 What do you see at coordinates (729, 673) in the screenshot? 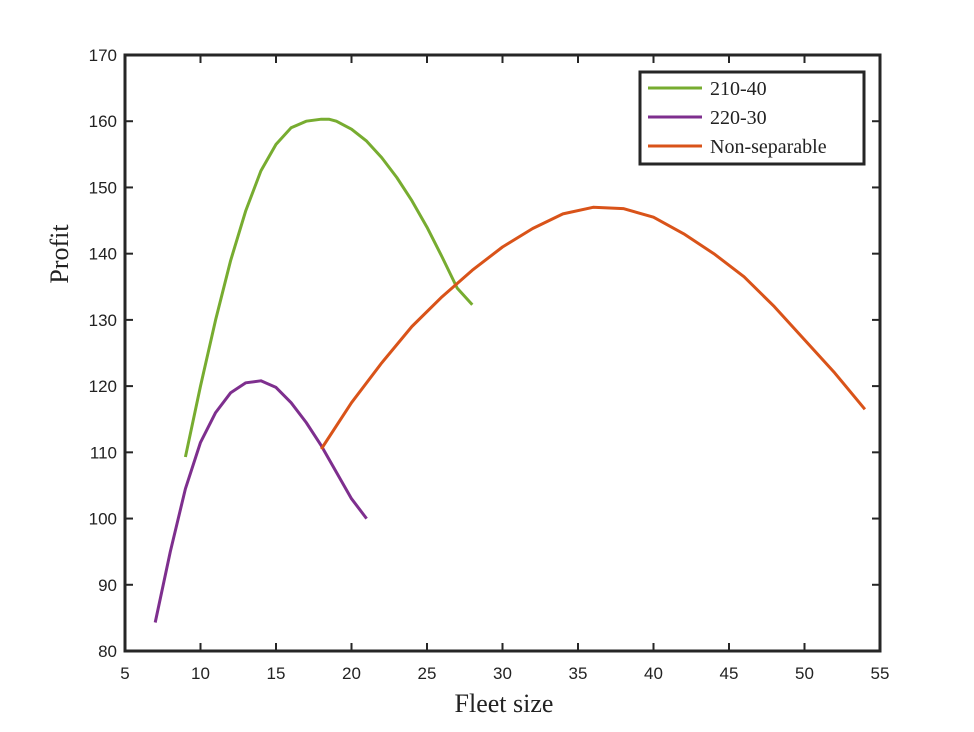
I see `x-tick-label: 45` at bounding box center [729, 673].